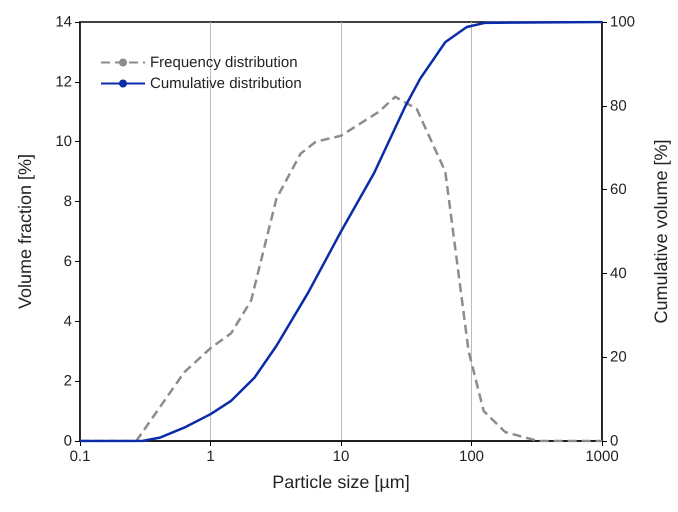  What do you see at coordinates (25, 232) in the screenshot?
I see `y-axis-title: Volume fraction [%]` at bounding box center [25, 232].